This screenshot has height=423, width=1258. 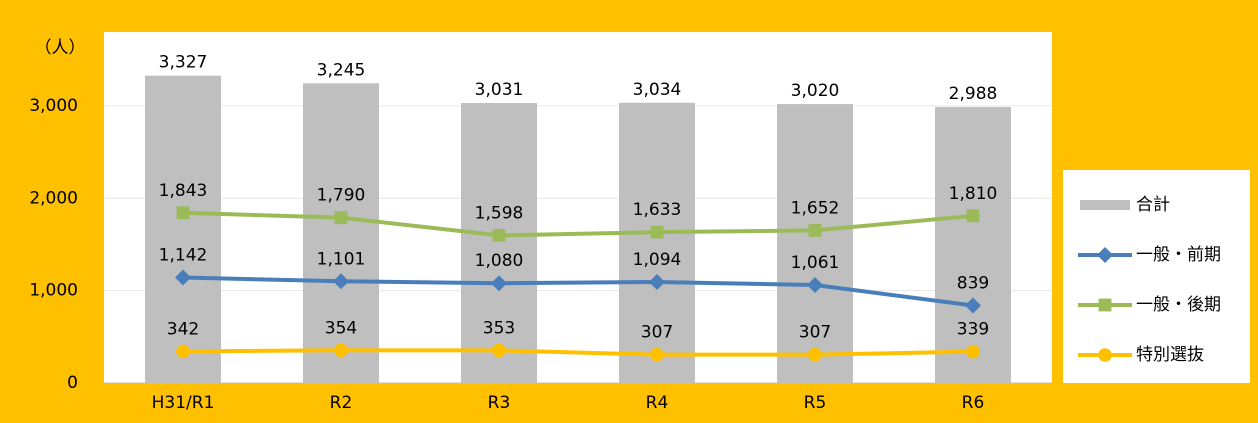 I want to click on legend-label: 合計, so click(x=1153, y=205).